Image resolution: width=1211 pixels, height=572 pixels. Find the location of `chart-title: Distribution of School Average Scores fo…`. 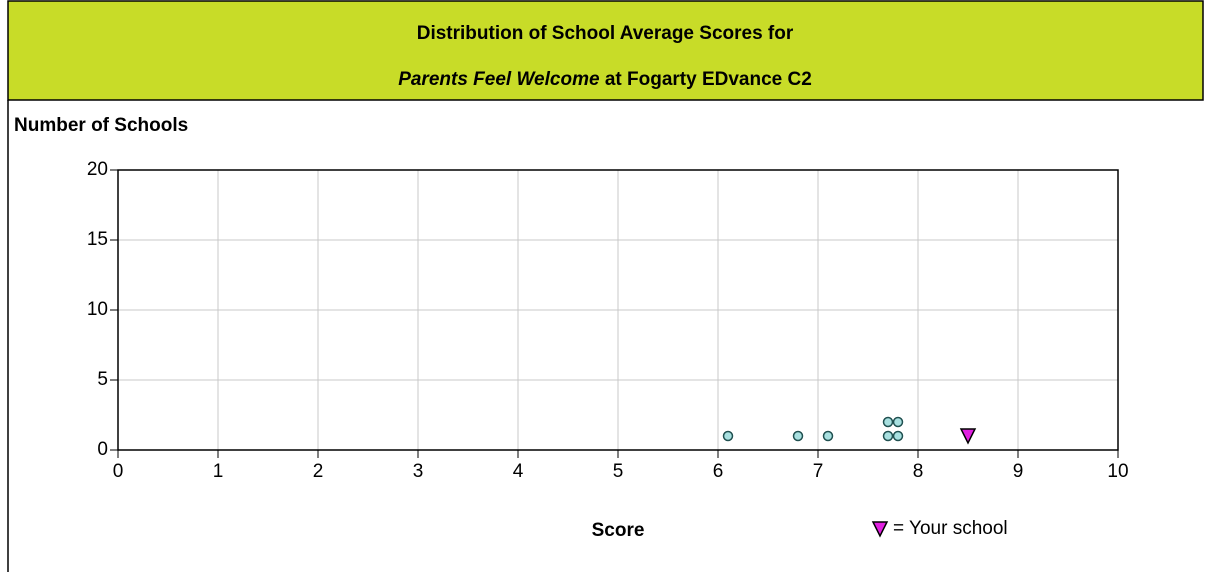

chart-title: Distribution of School Average Scores fo… is located at coordinates (605, 33).